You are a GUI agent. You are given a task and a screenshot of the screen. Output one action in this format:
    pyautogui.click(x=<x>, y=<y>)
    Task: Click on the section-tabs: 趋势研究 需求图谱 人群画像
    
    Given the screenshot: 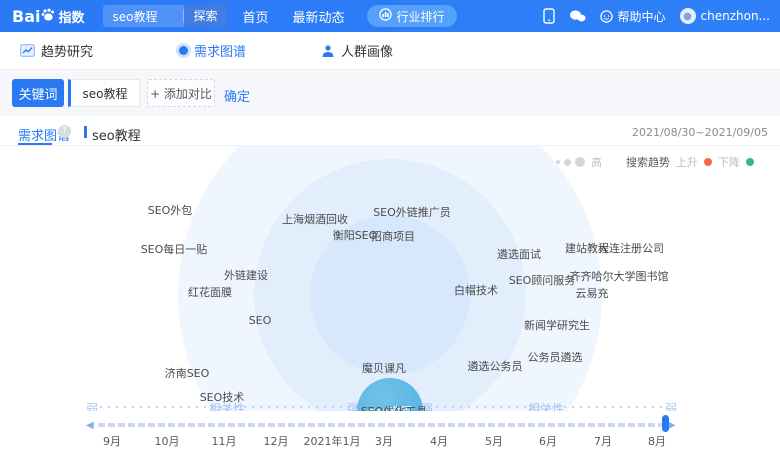 What is the action you would take?
    pyautogui.click(x=390, y=51)
    